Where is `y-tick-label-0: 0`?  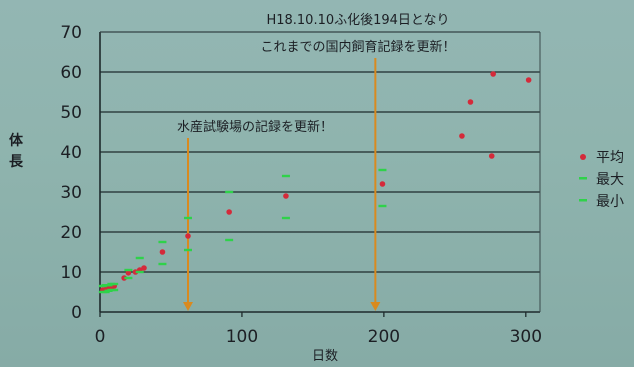 y-tick-label-0: 0 is located at coordinates (76, 313).